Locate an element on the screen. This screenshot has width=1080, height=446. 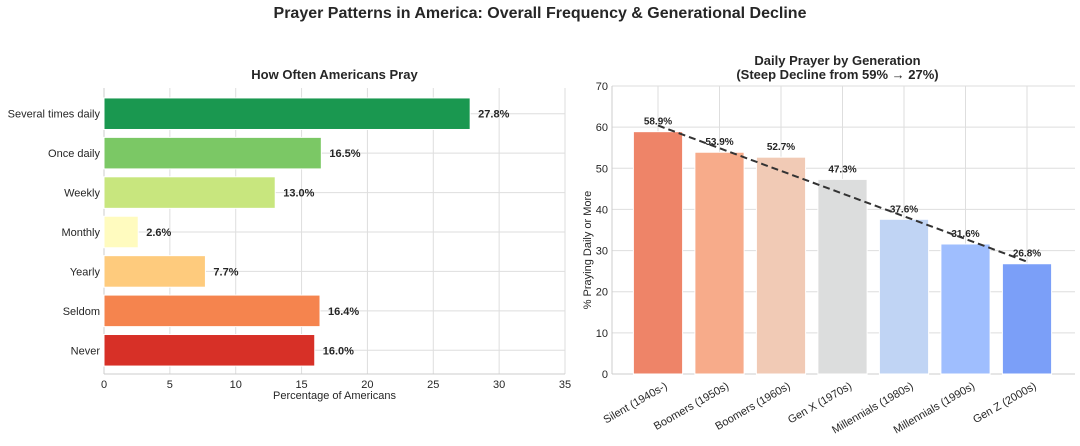
right-value-label: 37.6% is located at coordinates (904, 209).